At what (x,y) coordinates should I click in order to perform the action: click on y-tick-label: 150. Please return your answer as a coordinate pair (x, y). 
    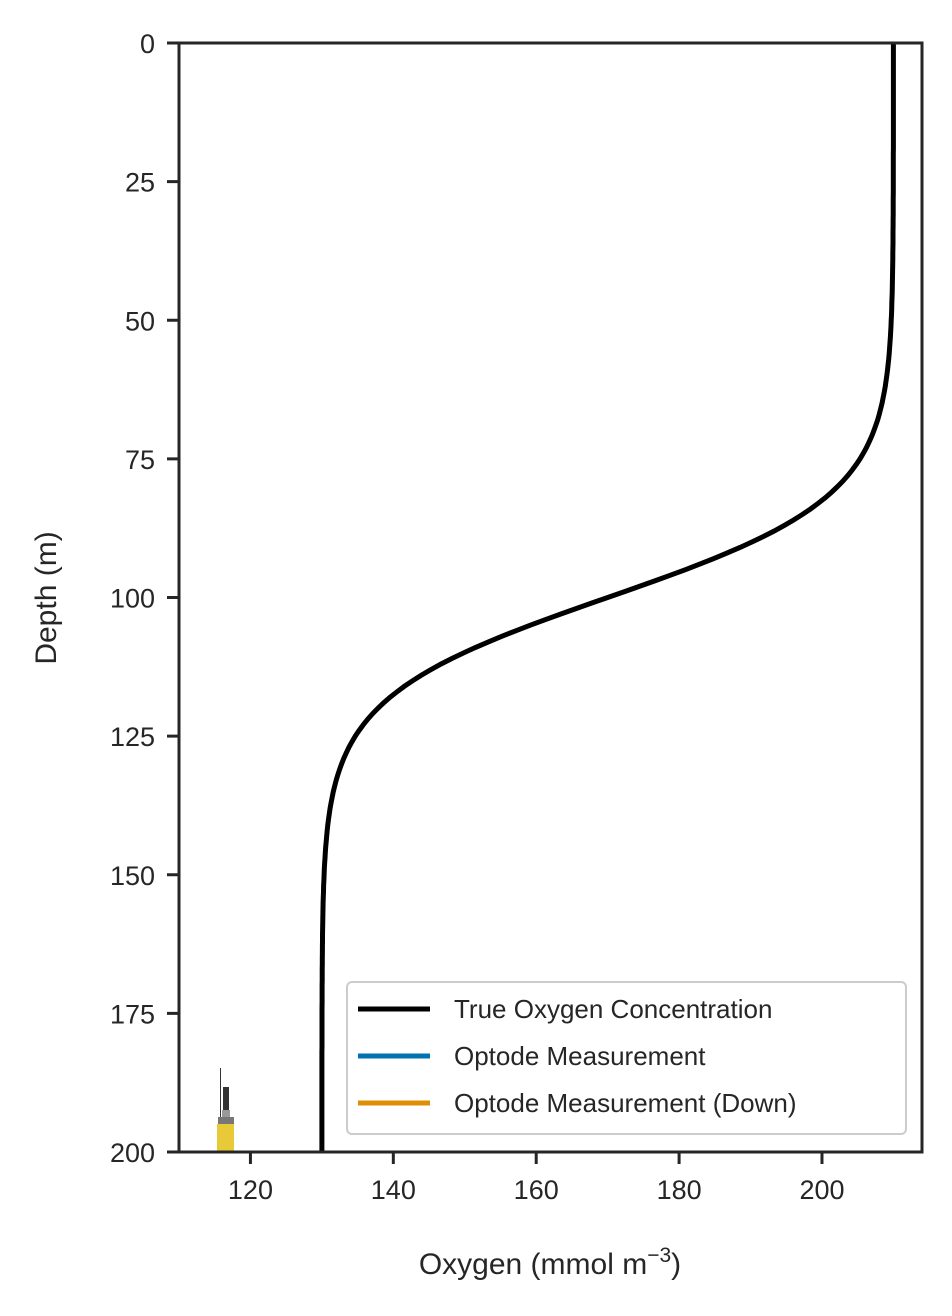
    Looking at the image, I should click on (132, 876).